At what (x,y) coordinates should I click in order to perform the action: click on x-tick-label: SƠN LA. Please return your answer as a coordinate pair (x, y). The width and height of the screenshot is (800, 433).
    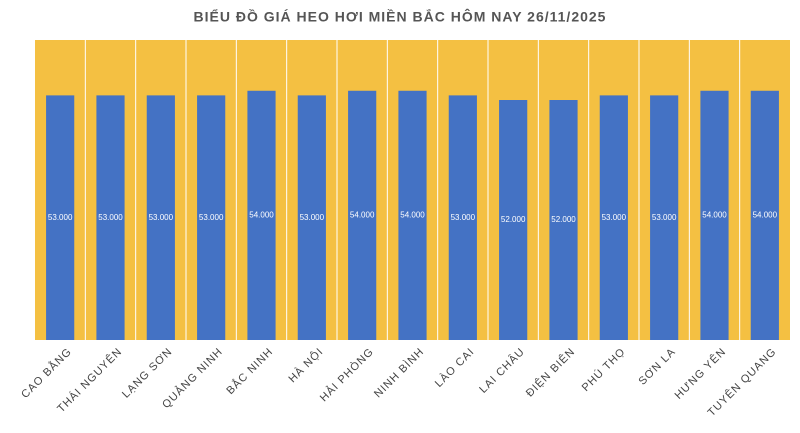
    Looking at the image, I should click on (657, 367).